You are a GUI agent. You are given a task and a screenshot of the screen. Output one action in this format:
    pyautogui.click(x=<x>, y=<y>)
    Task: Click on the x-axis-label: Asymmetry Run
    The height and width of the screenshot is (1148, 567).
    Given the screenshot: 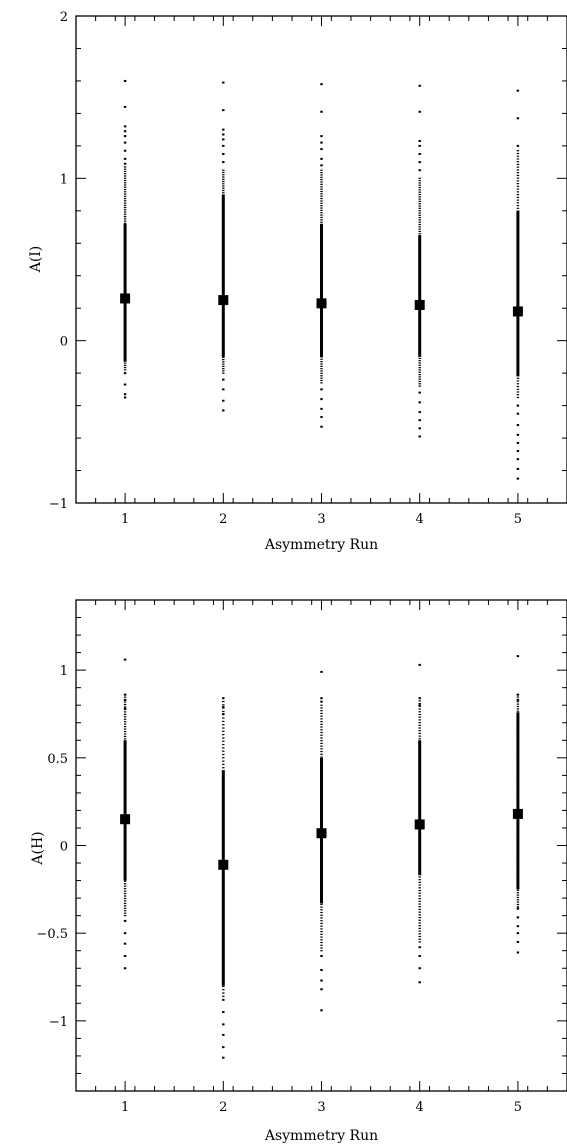 What is the action you would take?
    pyautogui.click(x=321, y=545)
    